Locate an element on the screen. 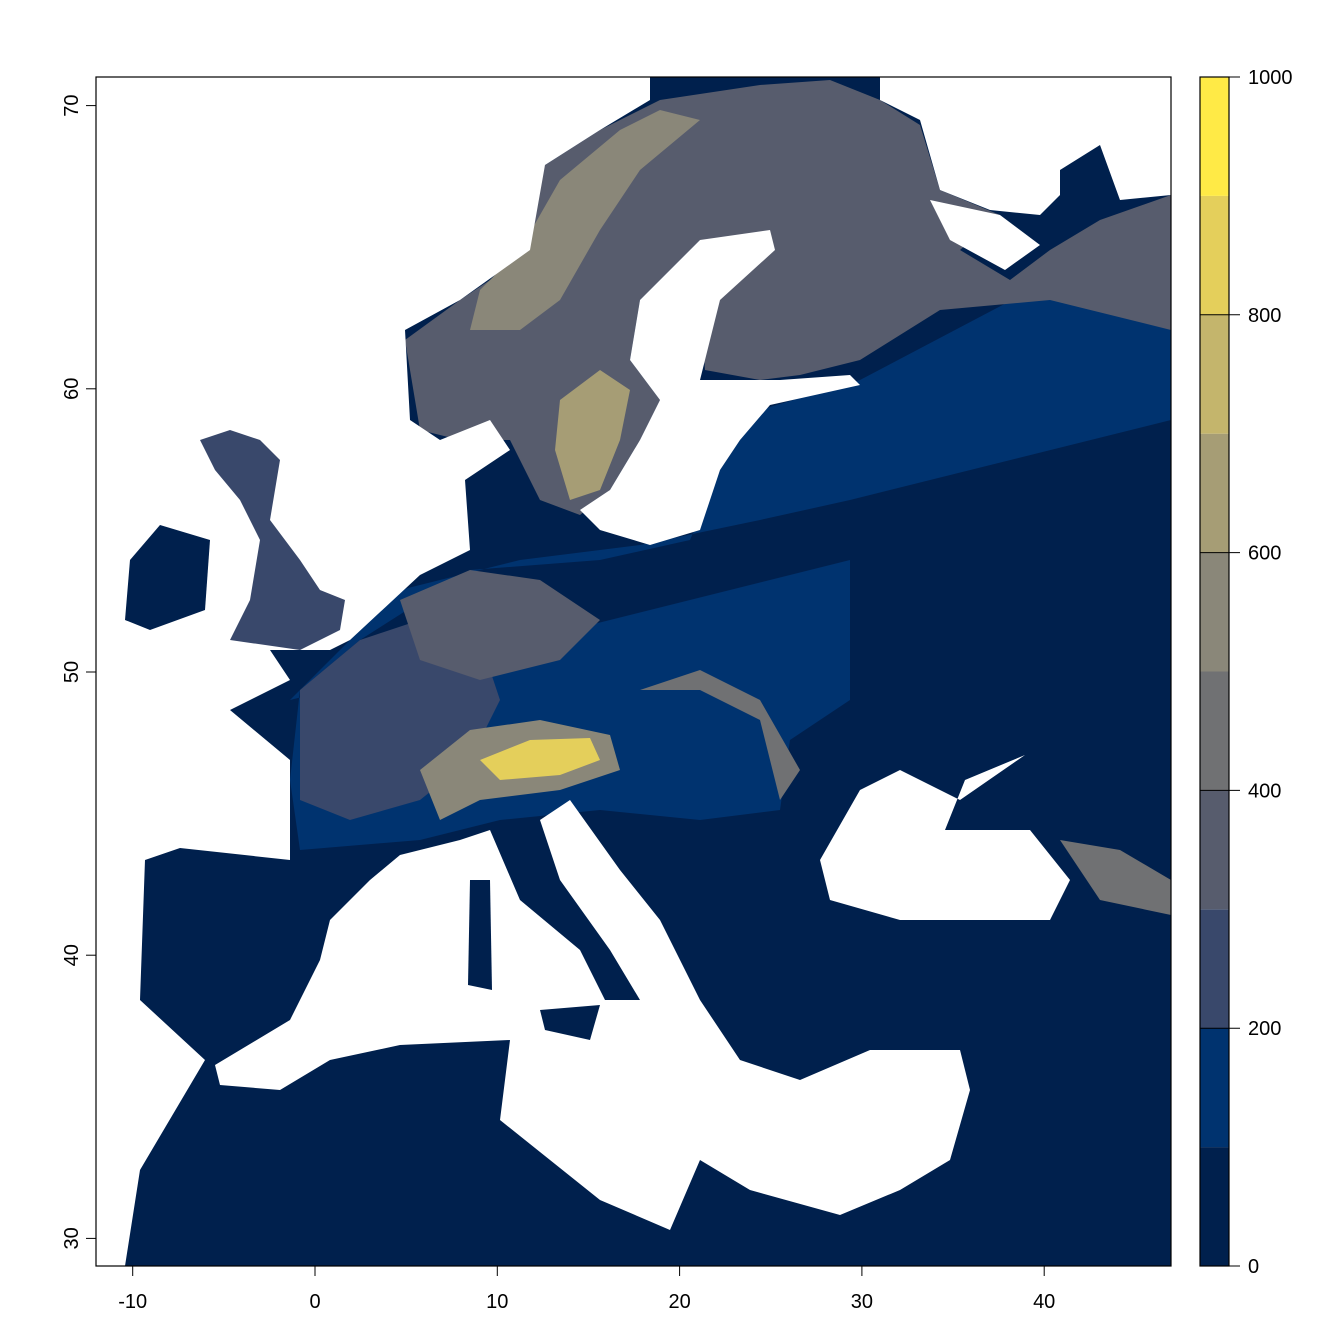  x-tick-label: 10 is located at coordinates (497, 1302).